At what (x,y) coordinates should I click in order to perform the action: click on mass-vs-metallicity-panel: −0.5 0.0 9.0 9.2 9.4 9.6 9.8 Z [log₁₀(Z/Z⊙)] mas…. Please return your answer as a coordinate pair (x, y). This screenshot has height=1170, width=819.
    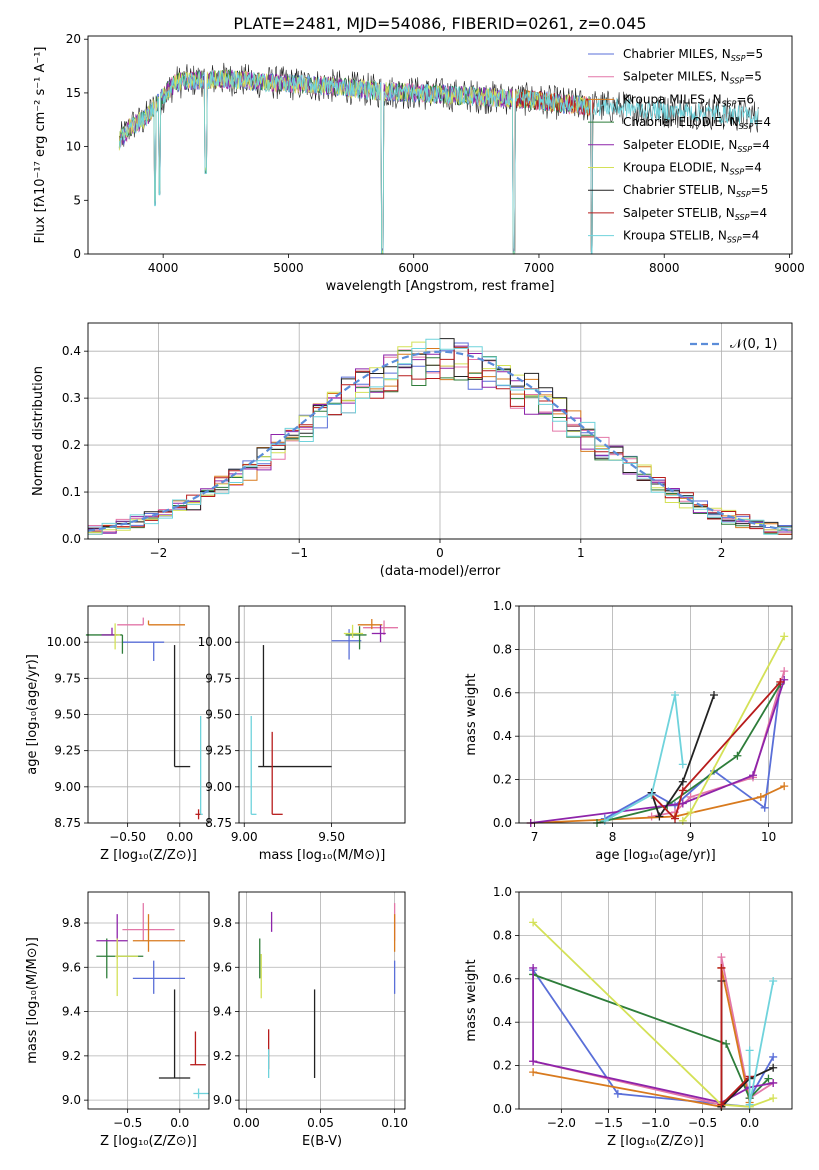
    Looking at the image, I should click on (117, 1020).